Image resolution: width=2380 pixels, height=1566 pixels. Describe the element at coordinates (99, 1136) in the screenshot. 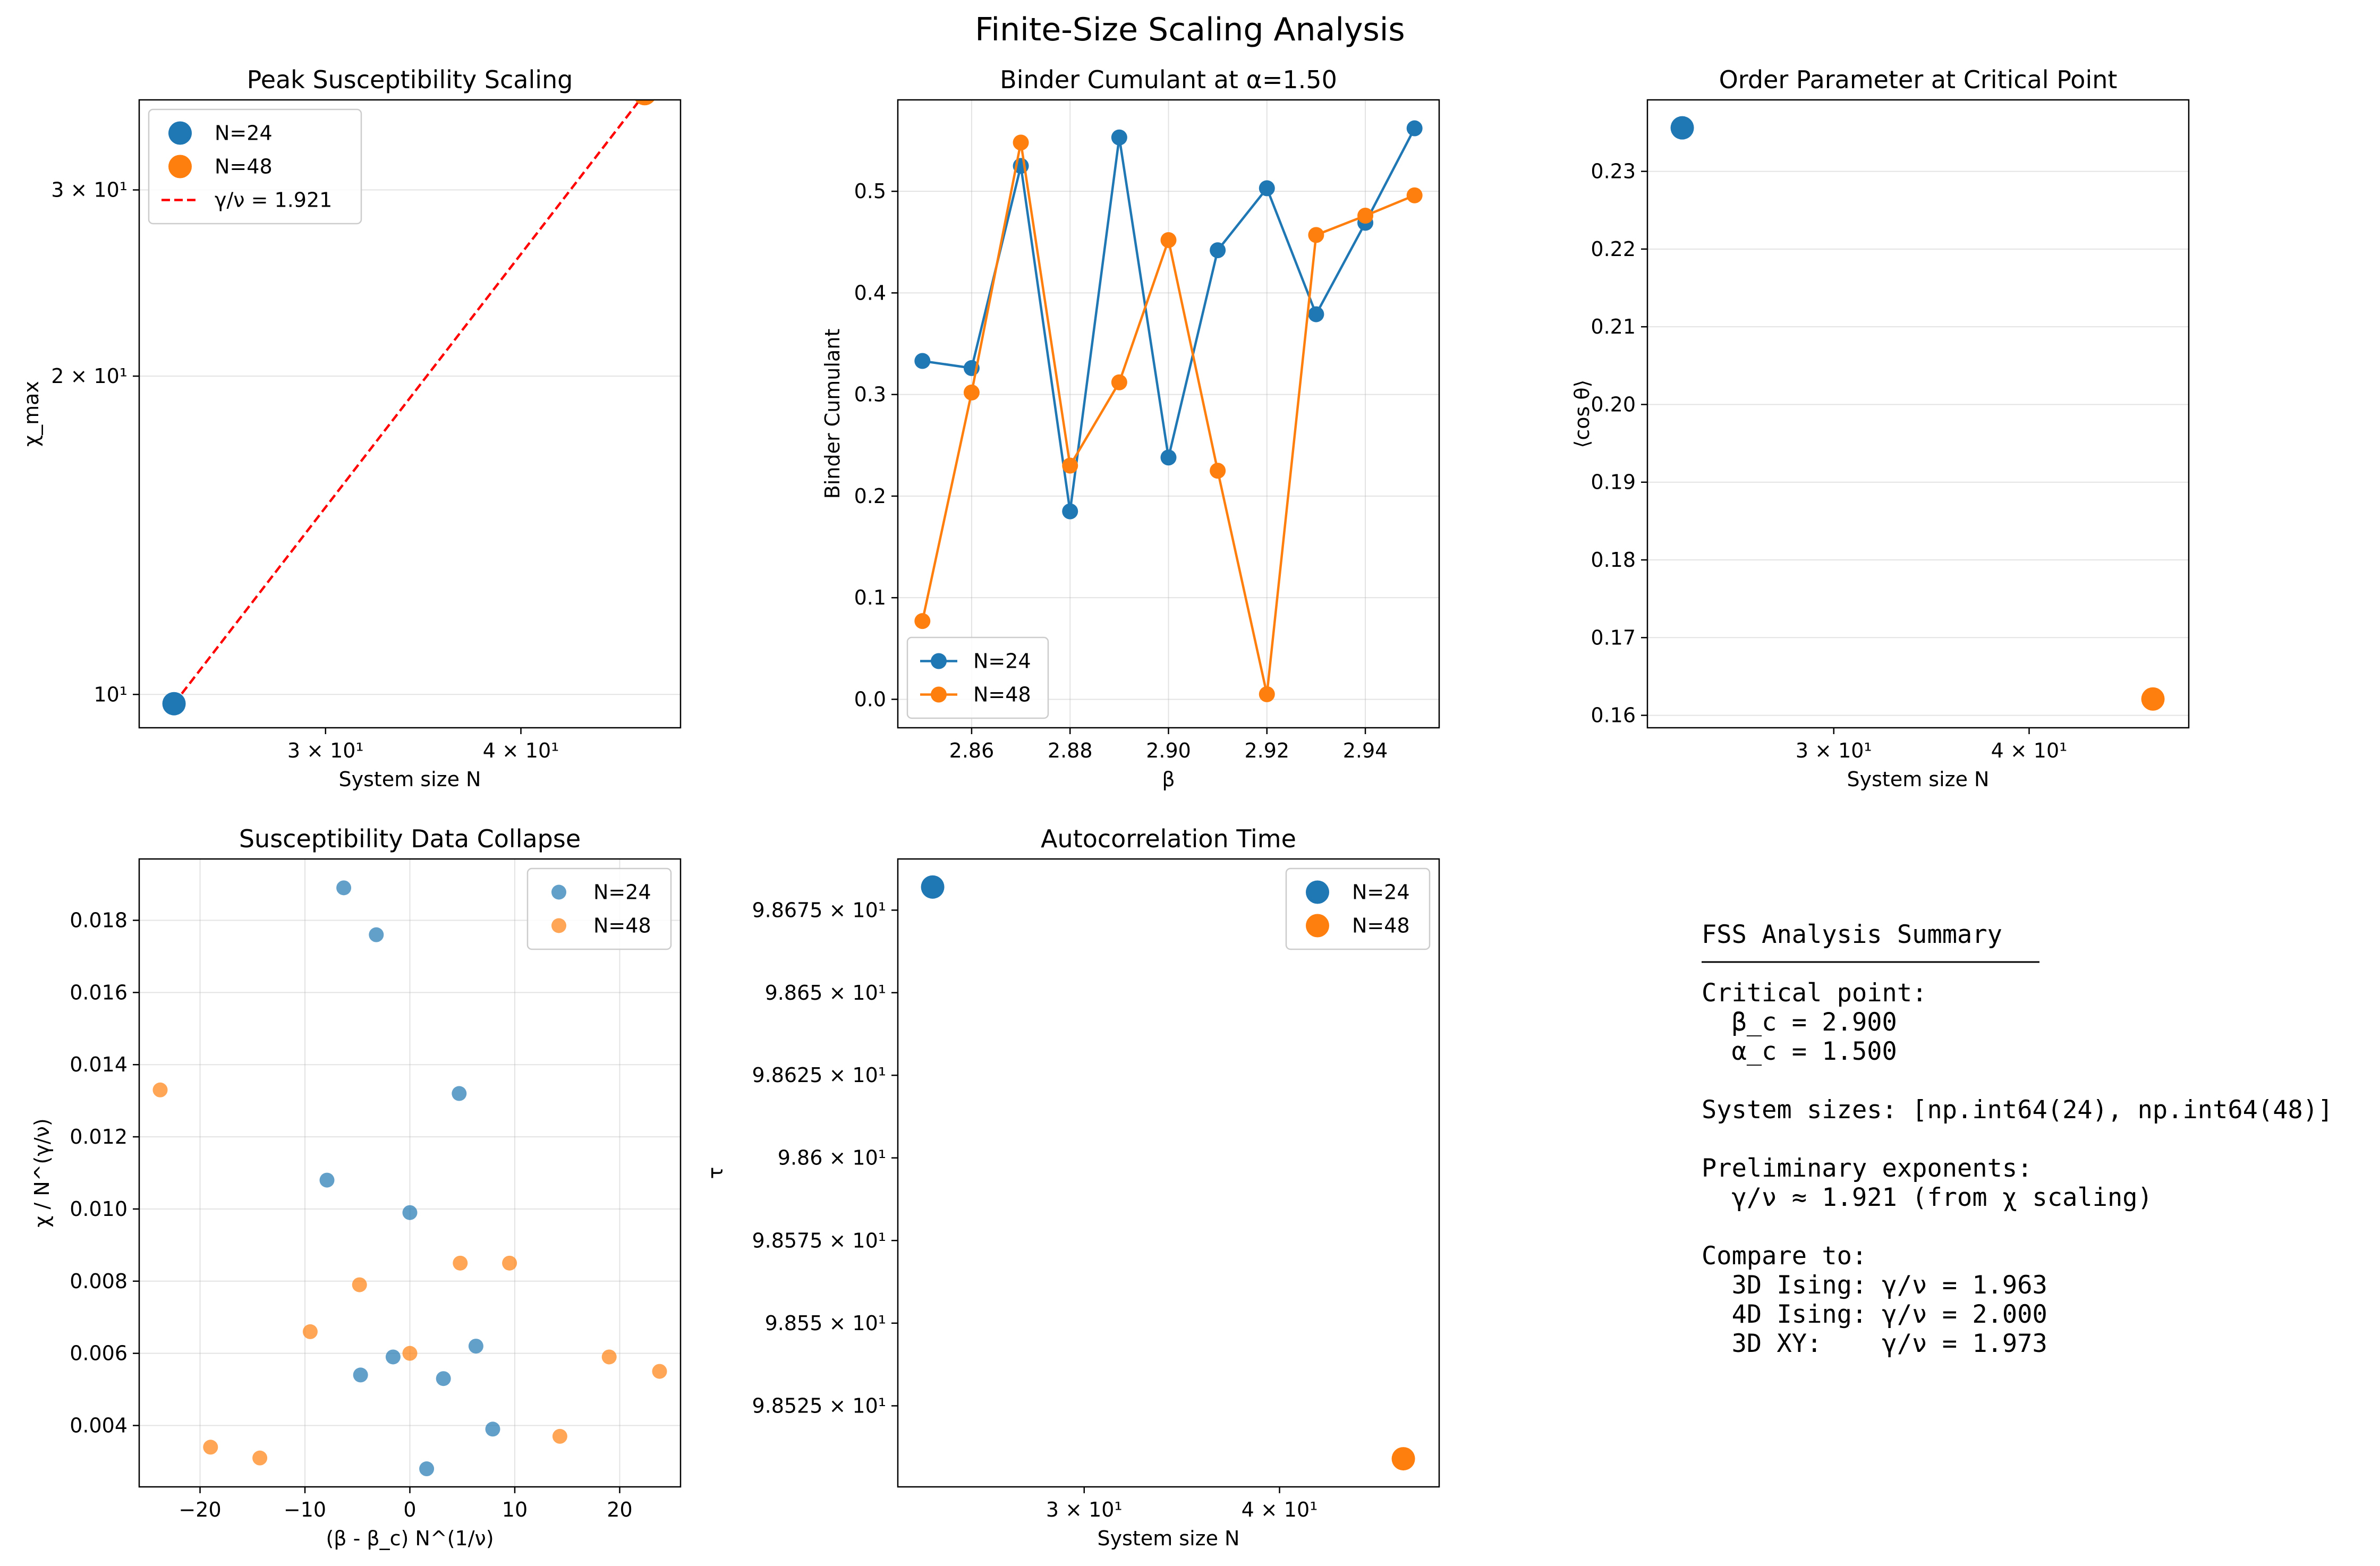

I see `y-tick-label: 0.012` at that location.